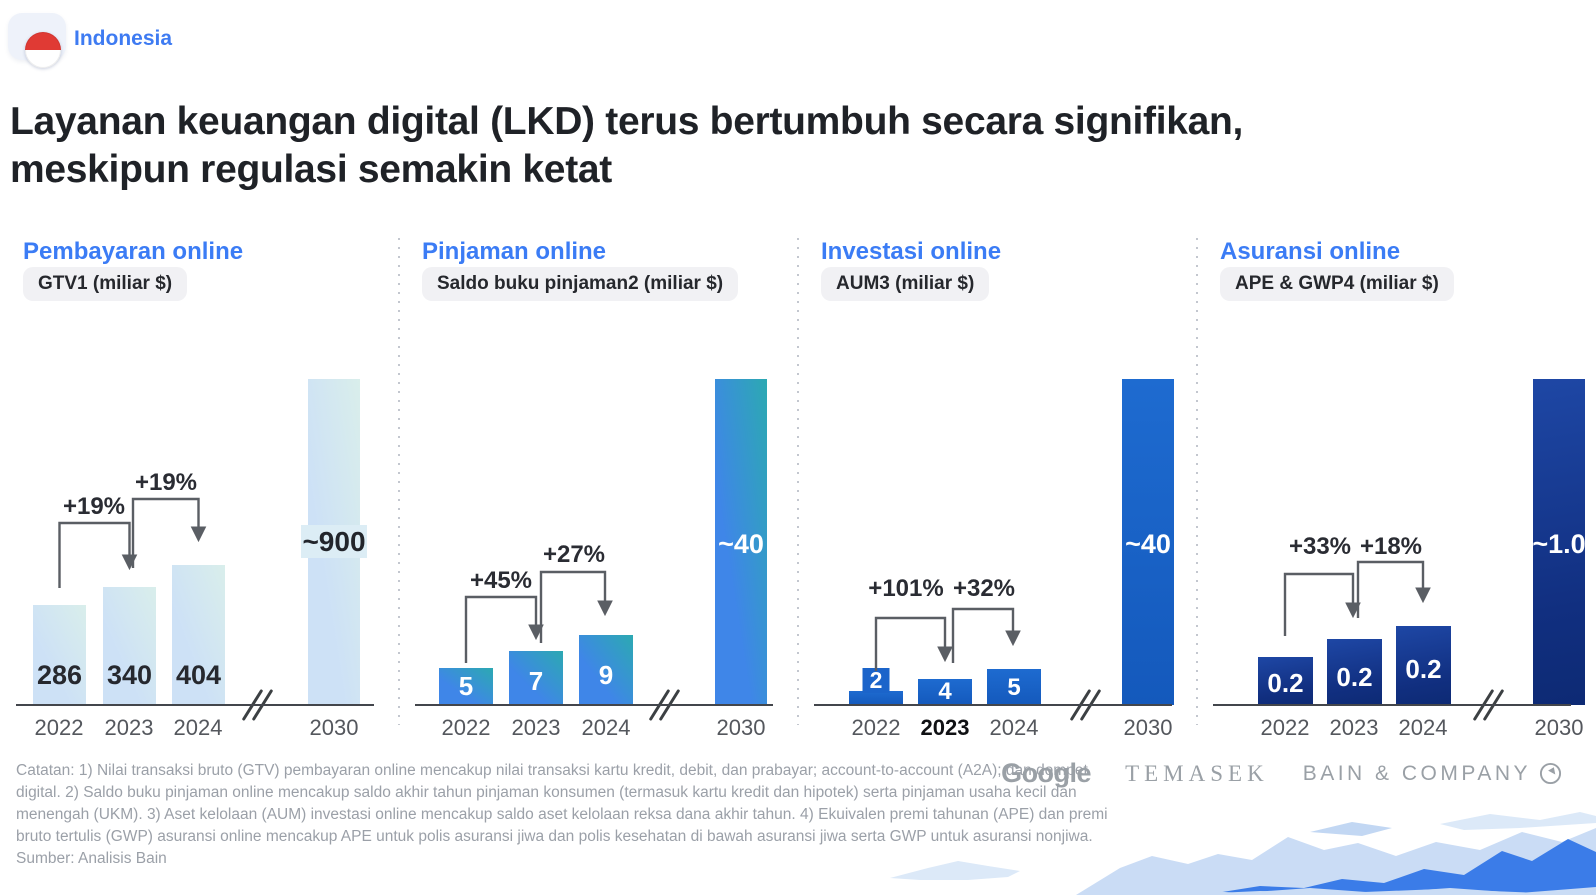 The height and width of the screenshot is (895, 1596). I want to click on bar-2022: 286, so click(59, 655).